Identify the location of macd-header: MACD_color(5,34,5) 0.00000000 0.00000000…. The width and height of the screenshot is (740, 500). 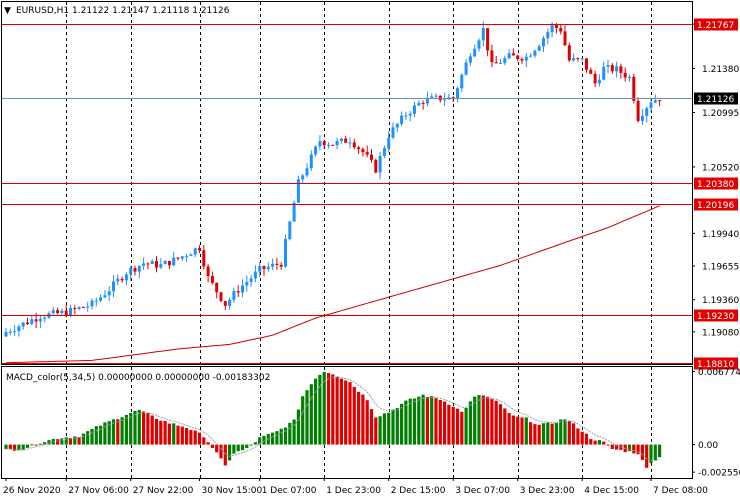
(138, 378).